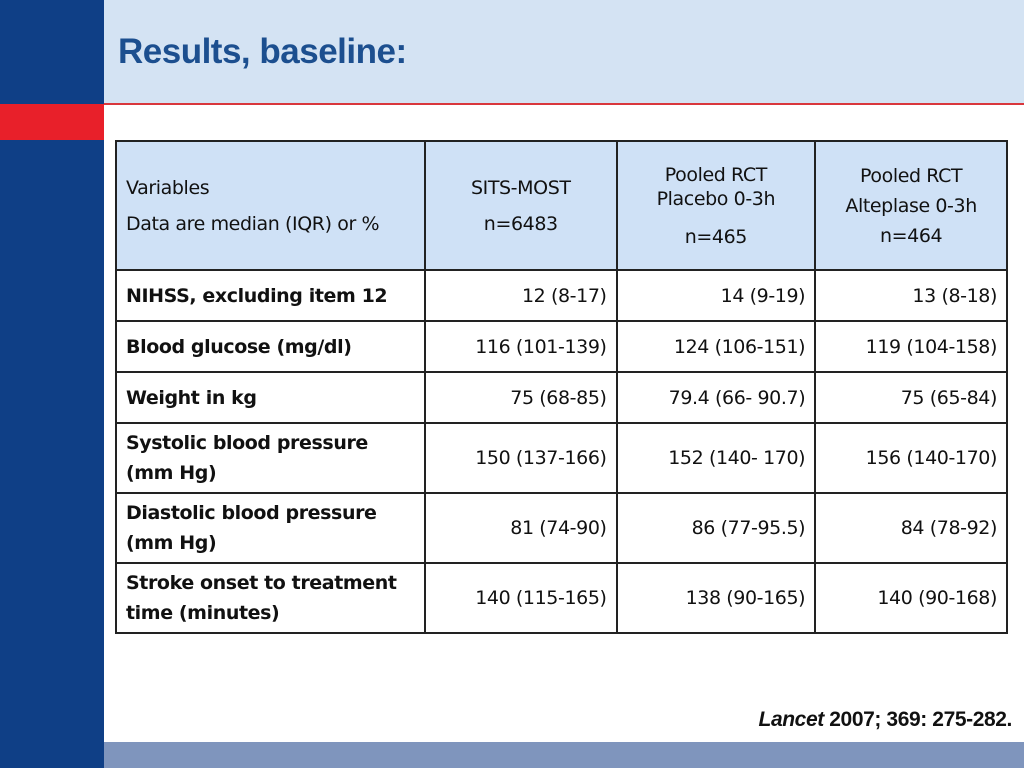  I want to click on citation-reference: 2007; 369: 275-282., so click(917, 719).